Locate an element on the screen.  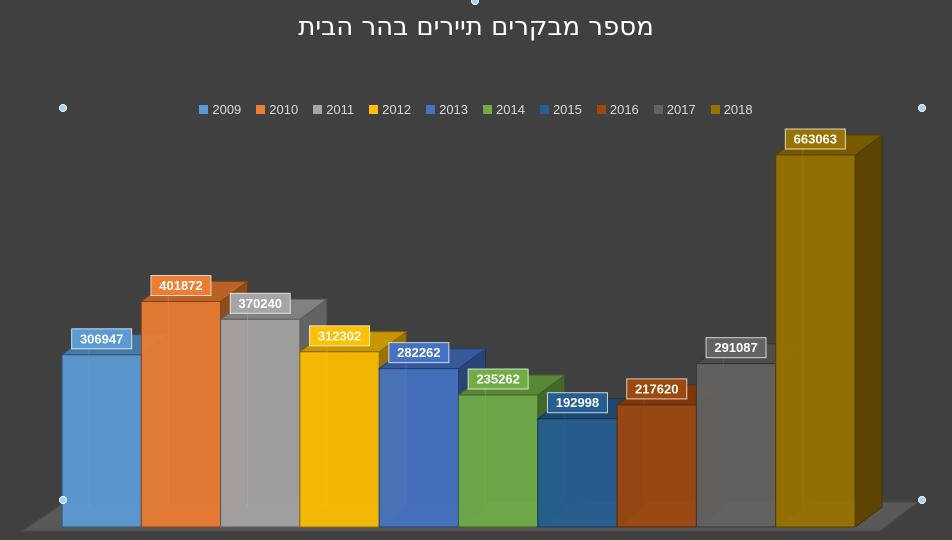
legend-label: 2013 is located at coordinates (454, 109).